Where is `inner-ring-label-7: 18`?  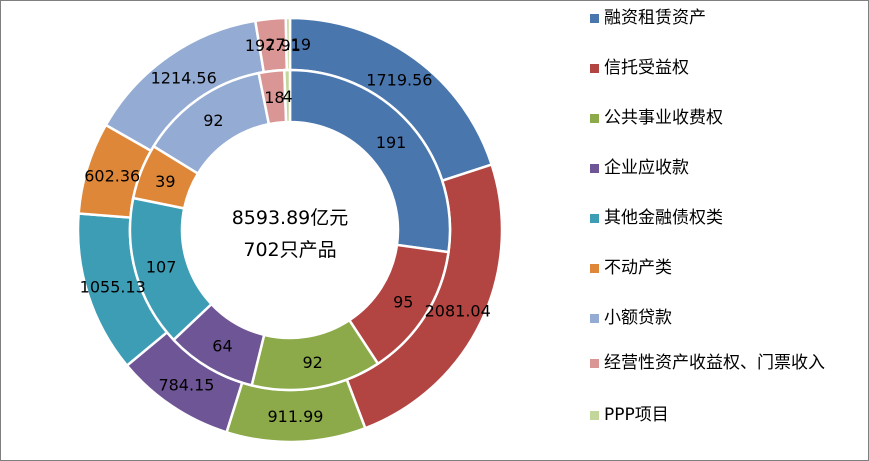
inner-ring-label-7: 18 is located at coordinates (274, 97).